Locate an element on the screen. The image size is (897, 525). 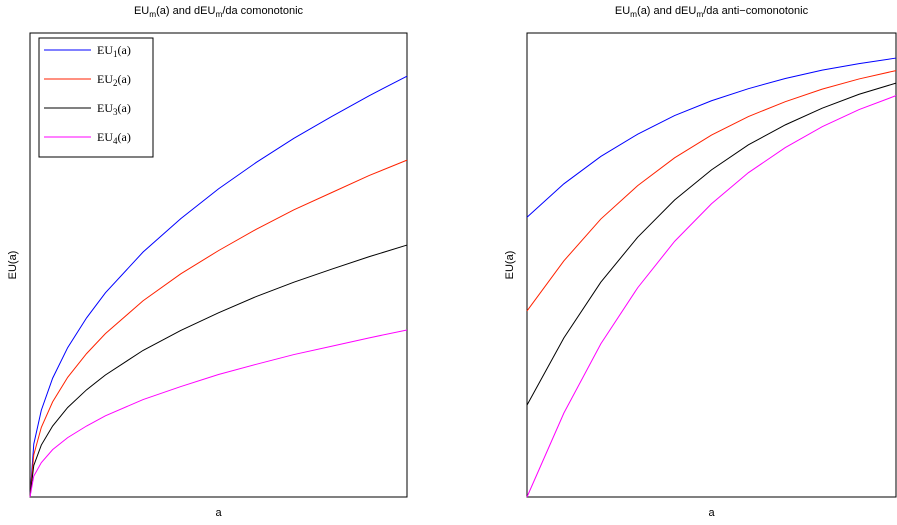
legend-label: EU1(a) is located at coordinates (114, 51).